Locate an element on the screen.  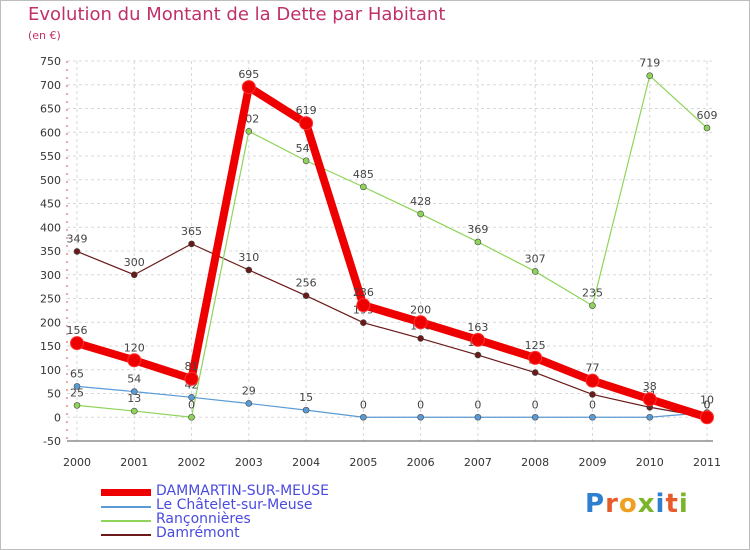
x-tick-label: 2007 is located at coordinates (478, 462).